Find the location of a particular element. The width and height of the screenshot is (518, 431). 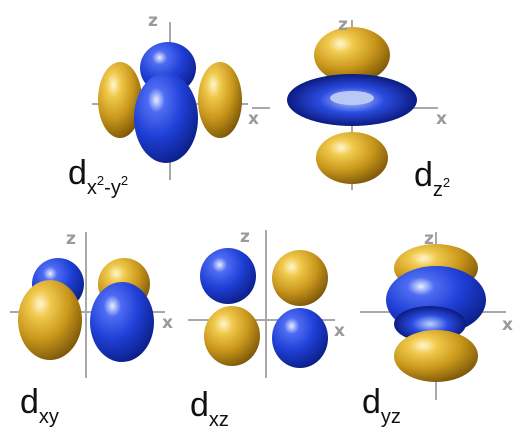

lobe-gold-left is located at coordinates (120, 100).